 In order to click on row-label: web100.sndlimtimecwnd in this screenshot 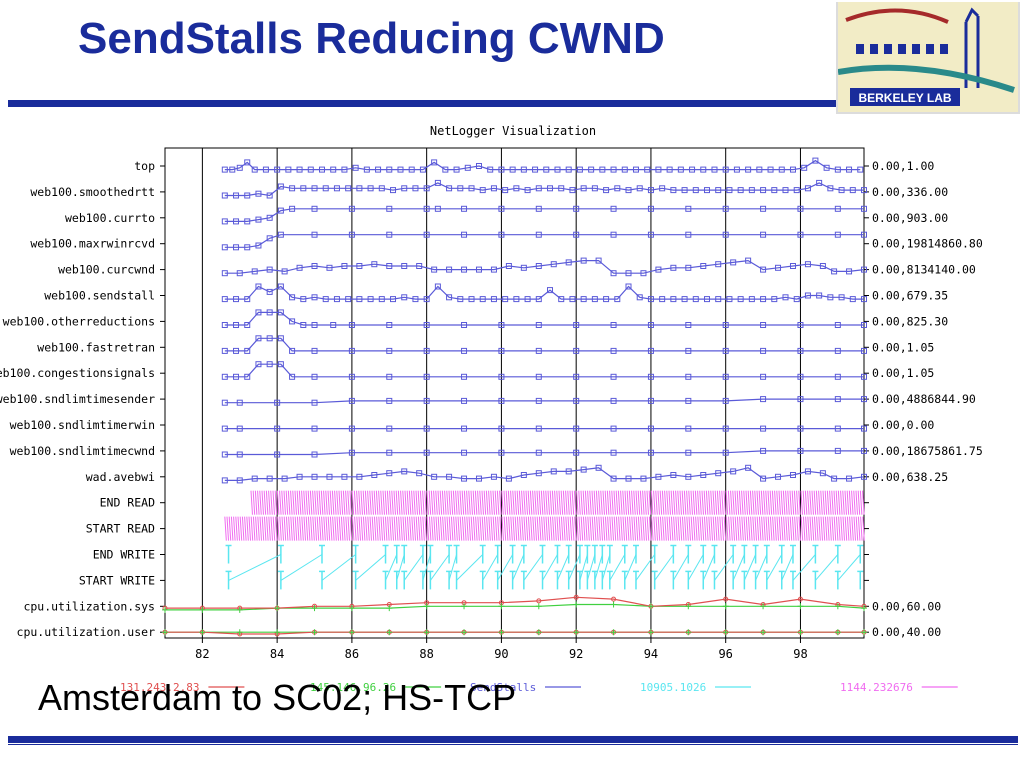, I will do `click(82, 451)`.